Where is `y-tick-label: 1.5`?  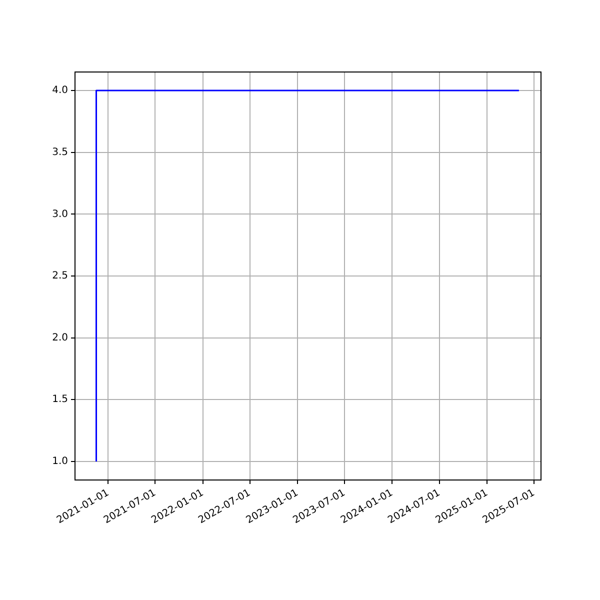
y-tick-label: 1.5 is located at coordinates (60, 400).